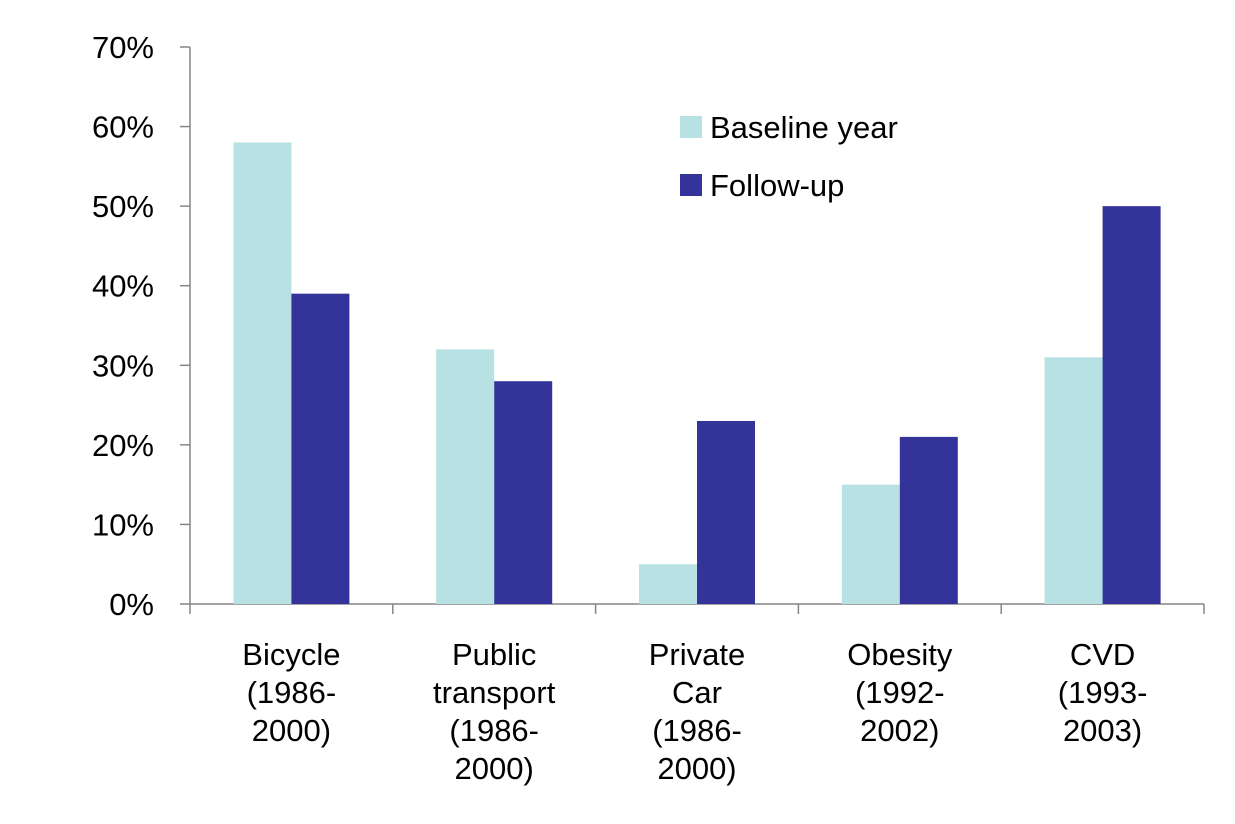  Describe the element at coordinates (123, 365) in the screenshot. I see `y-tick-label: 30%` at that location.